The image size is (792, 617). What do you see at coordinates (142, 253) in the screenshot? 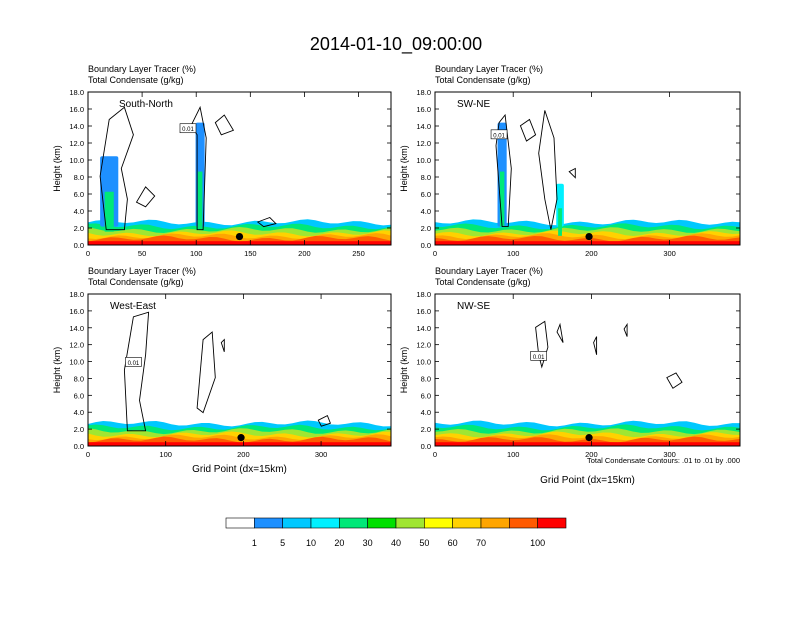
I see `x-tick-label: 50` at bounding box center [142, 253].